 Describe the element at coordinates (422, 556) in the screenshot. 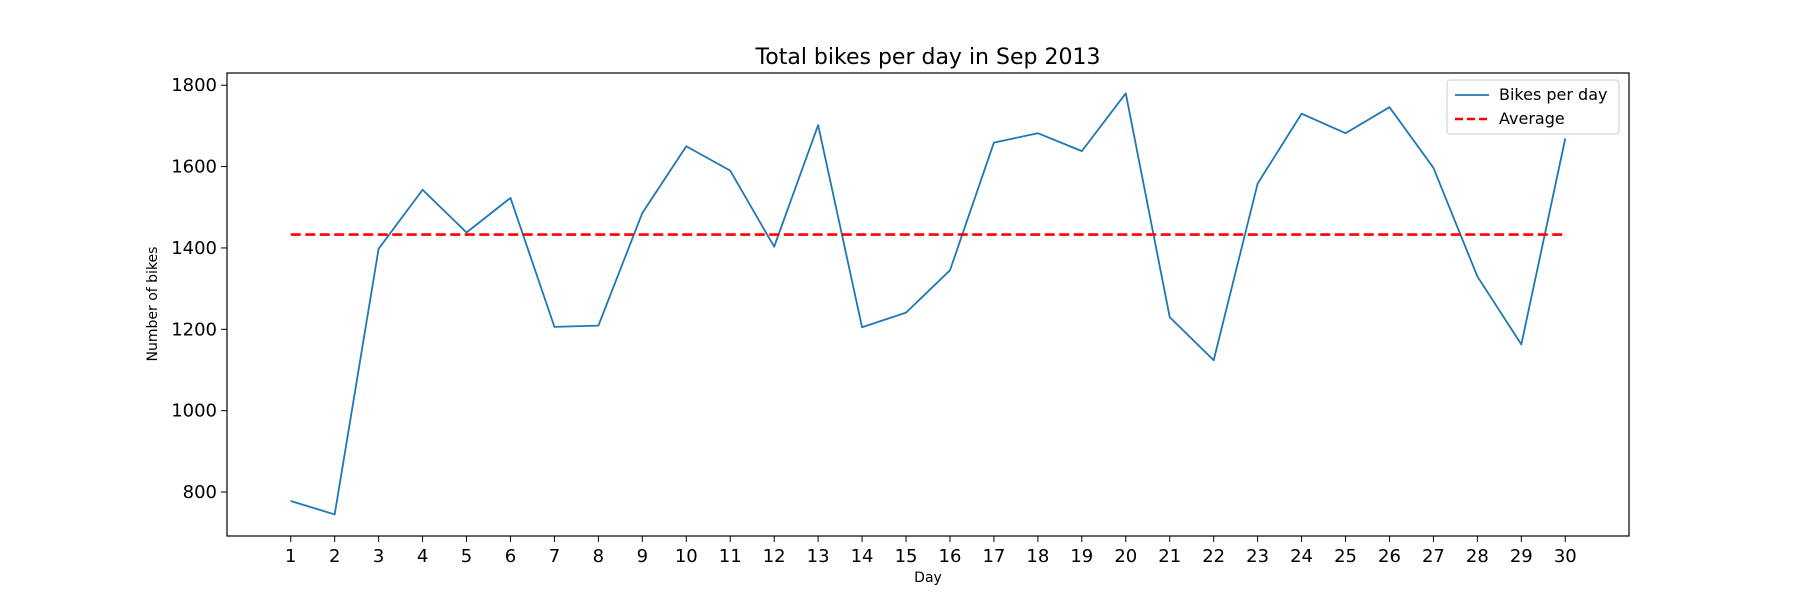

I see `x-tick-label: 4` at that location.